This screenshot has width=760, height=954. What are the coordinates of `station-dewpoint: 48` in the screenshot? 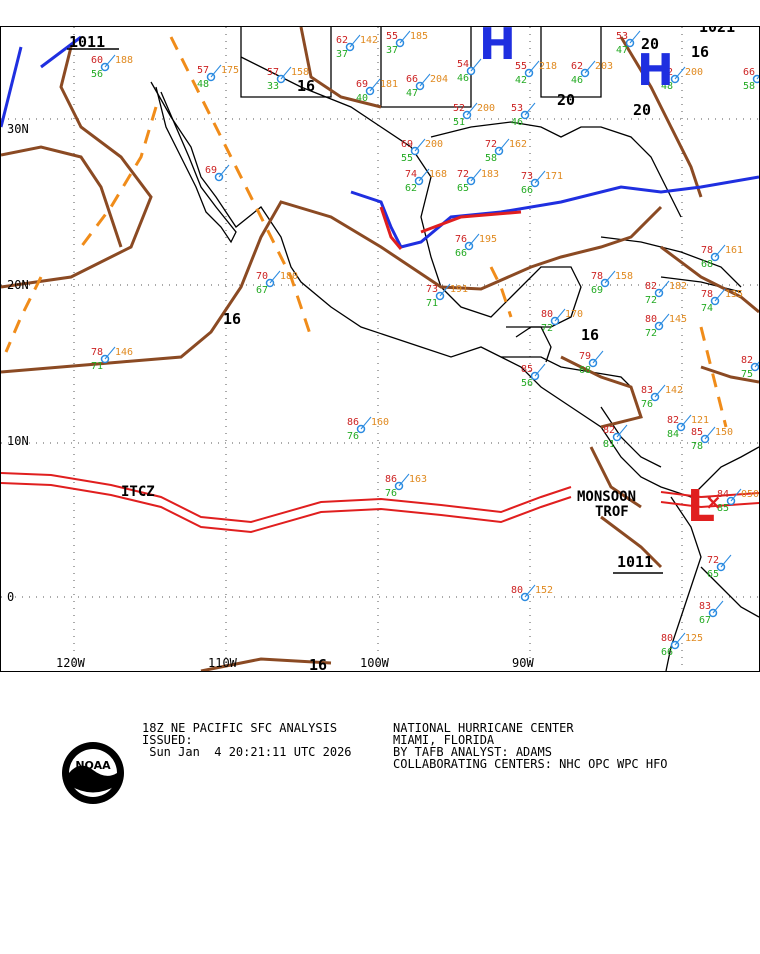 It's located at (667, 86).